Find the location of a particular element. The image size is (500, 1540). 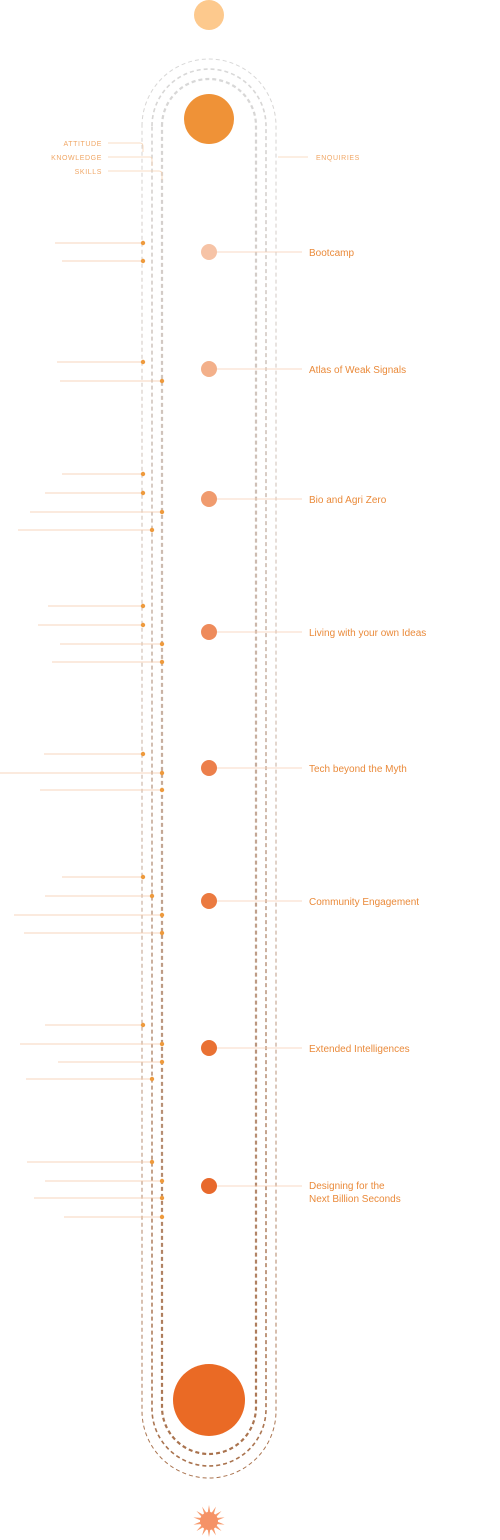

enquiries-label: ENQUIRIES is located at coordinates (338, 158).